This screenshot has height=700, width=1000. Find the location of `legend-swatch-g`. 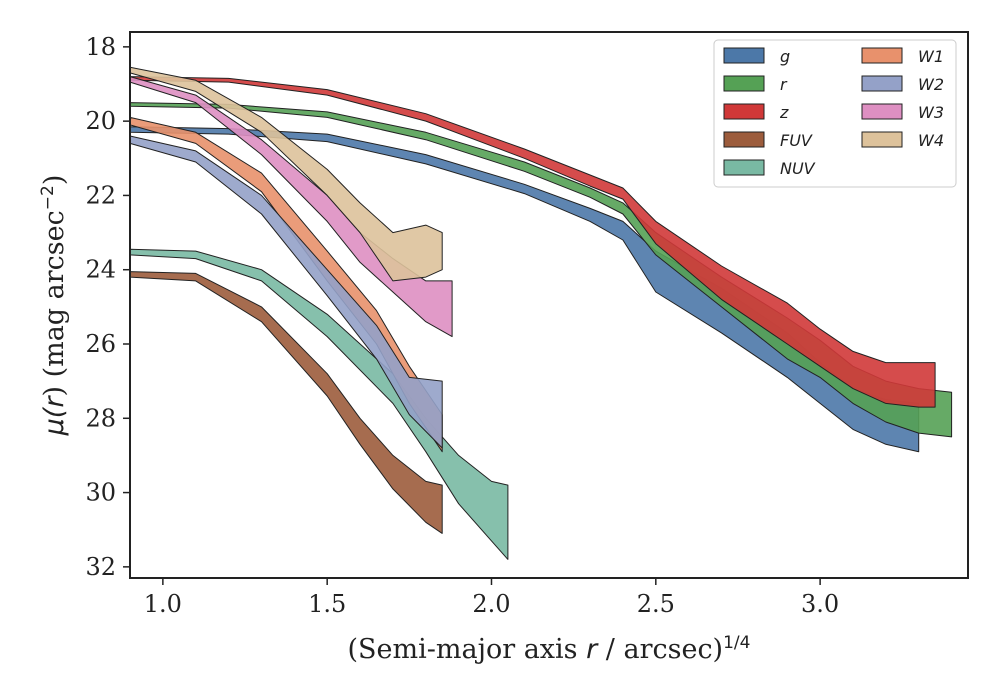

legend-swatch-g is located at coordinates (744, 55).